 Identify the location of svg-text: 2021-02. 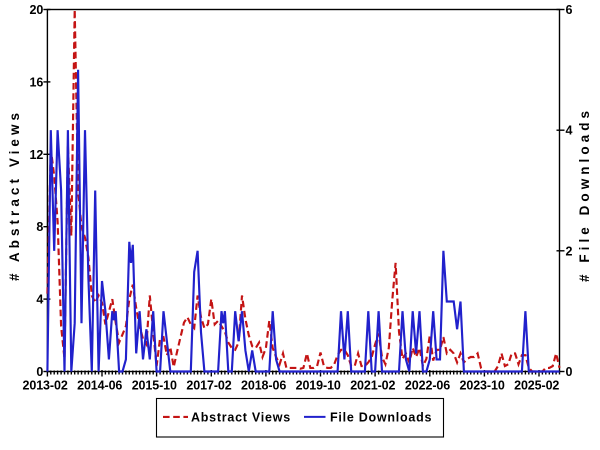
(372, 386).